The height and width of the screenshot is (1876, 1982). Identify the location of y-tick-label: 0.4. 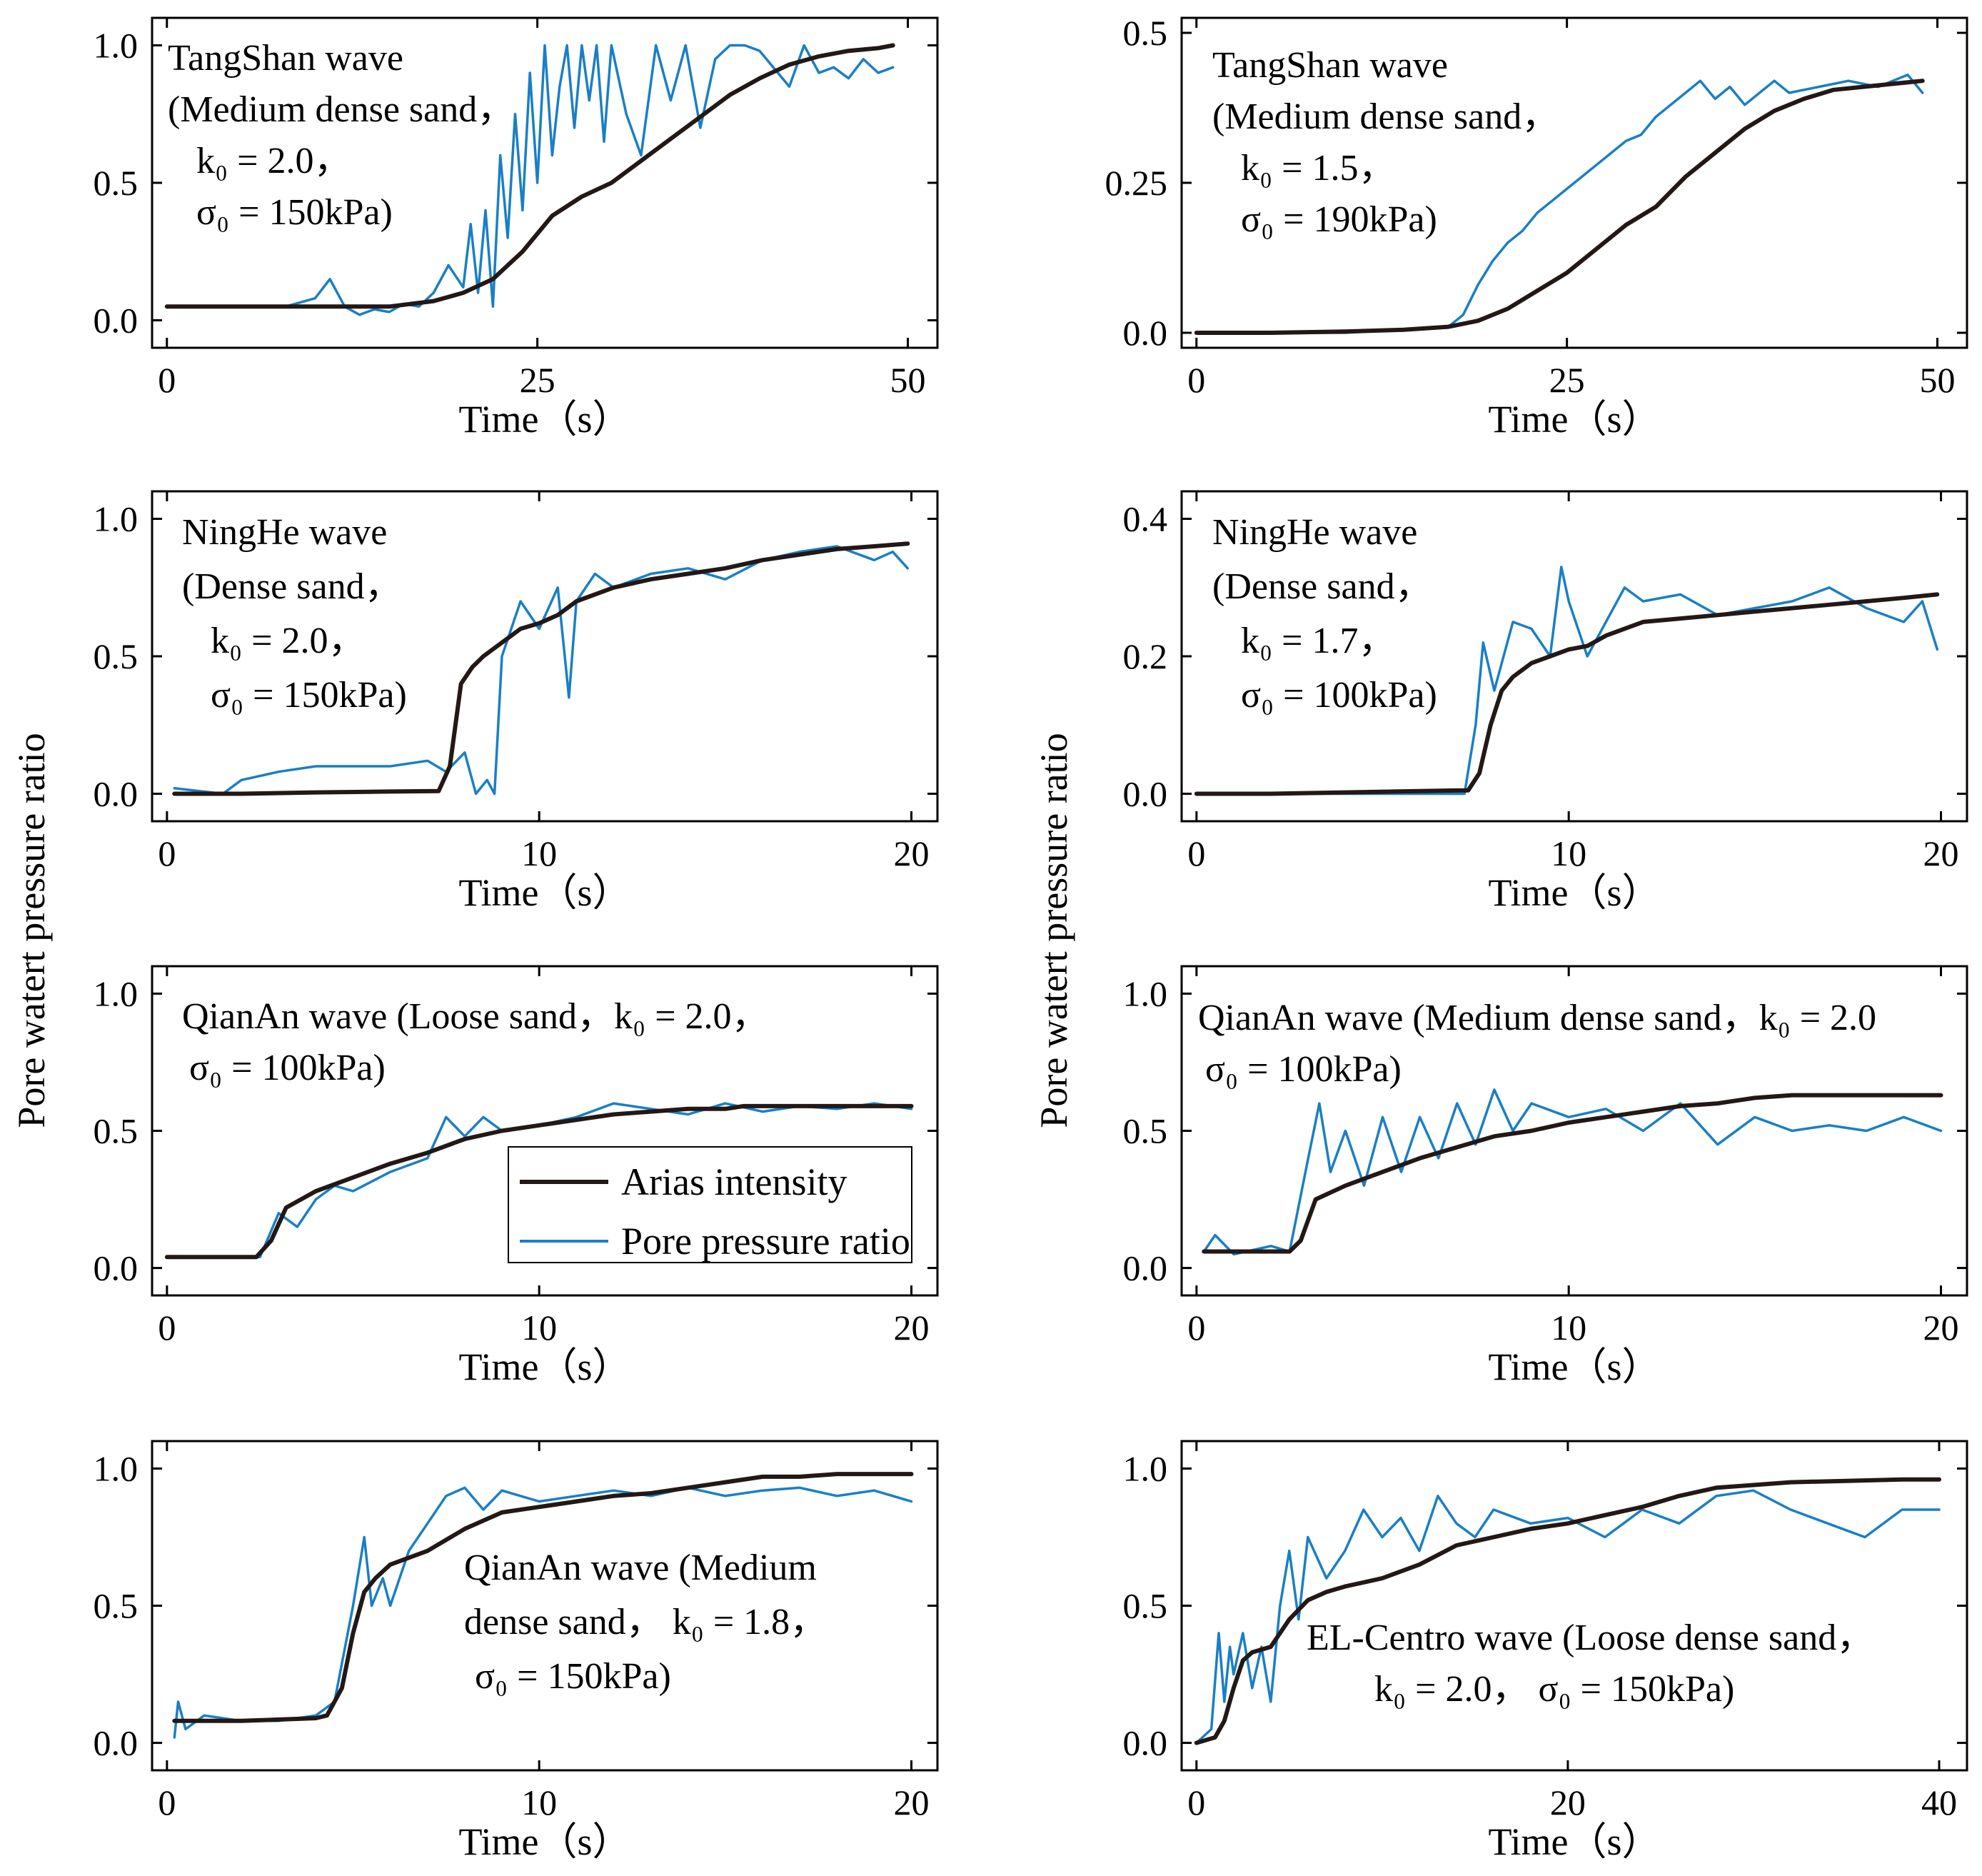
(1146, 519).